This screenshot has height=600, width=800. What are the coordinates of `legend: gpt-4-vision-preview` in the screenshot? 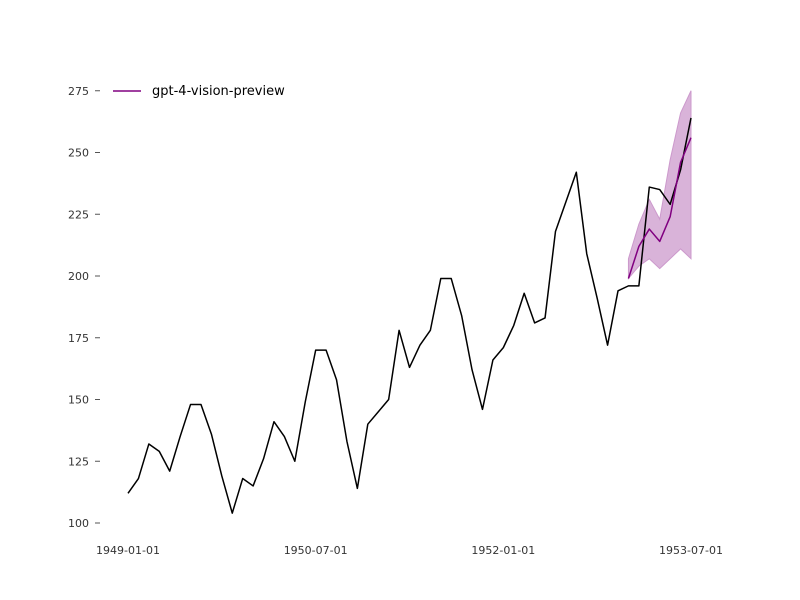 It's located at (199, 91).